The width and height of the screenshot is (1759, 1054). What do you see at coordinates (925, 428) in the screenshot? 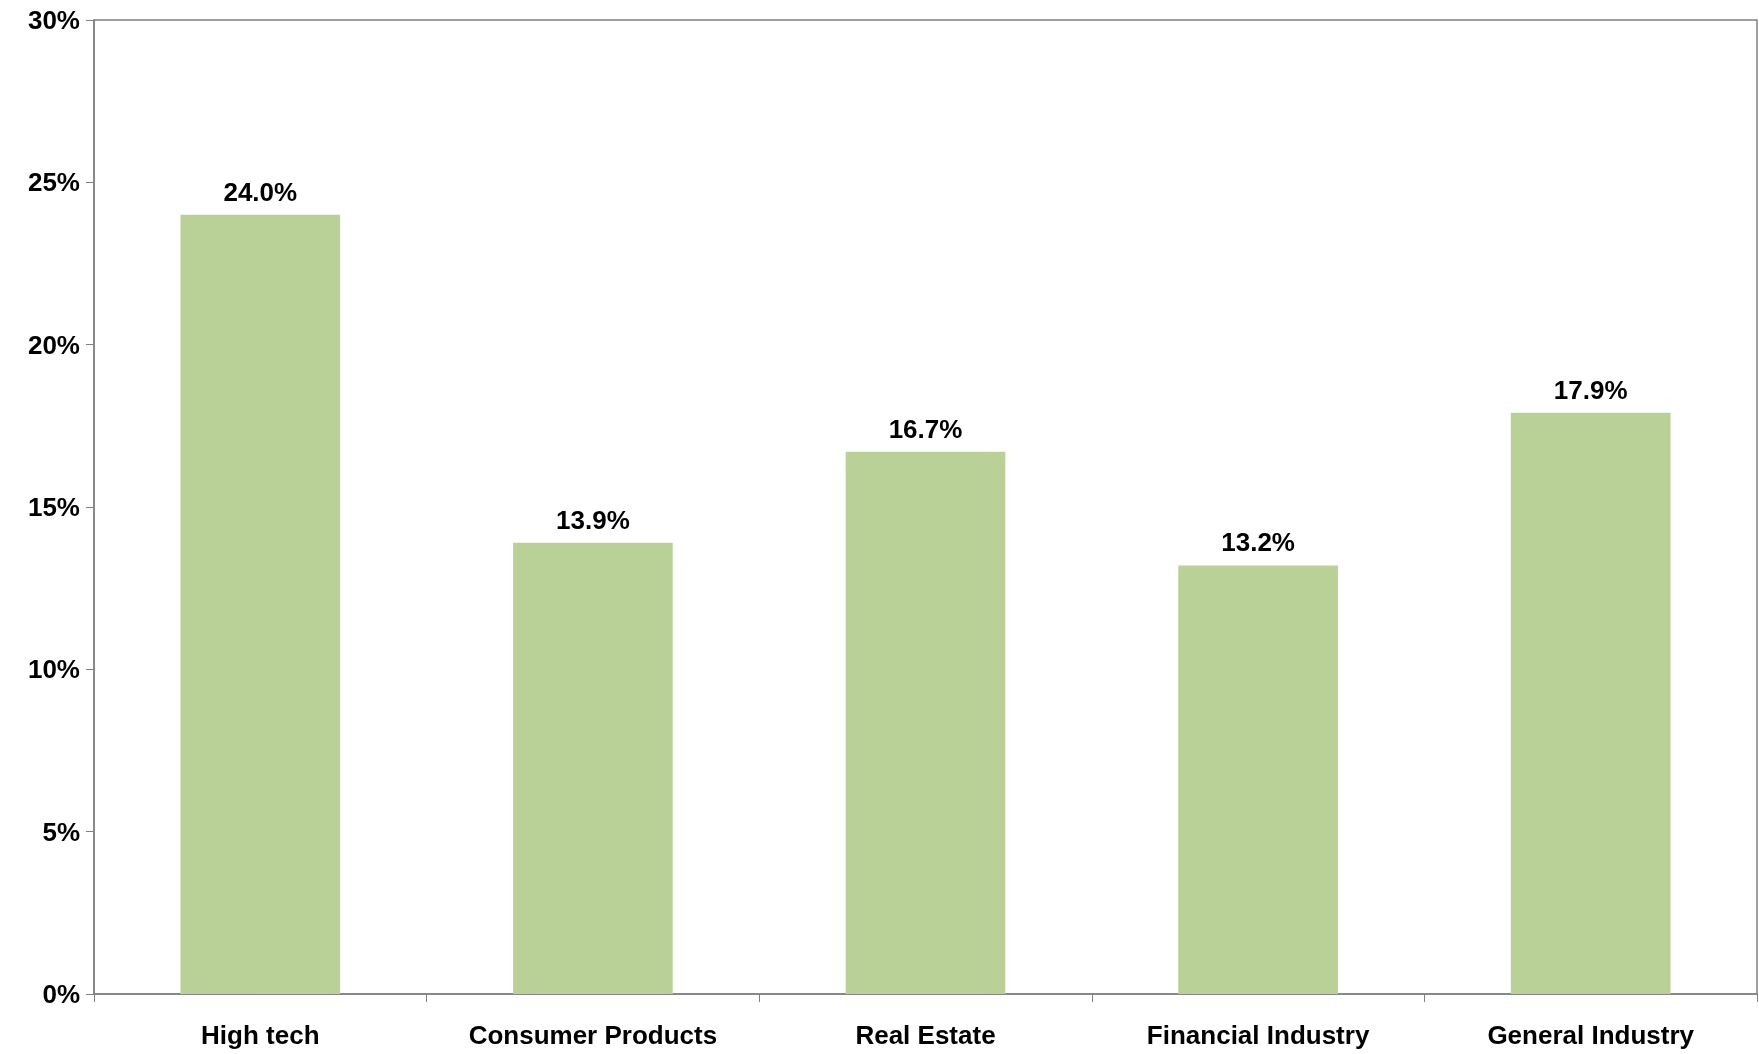
I see `data-label: 16.7%` at bounding box center [925, 428].